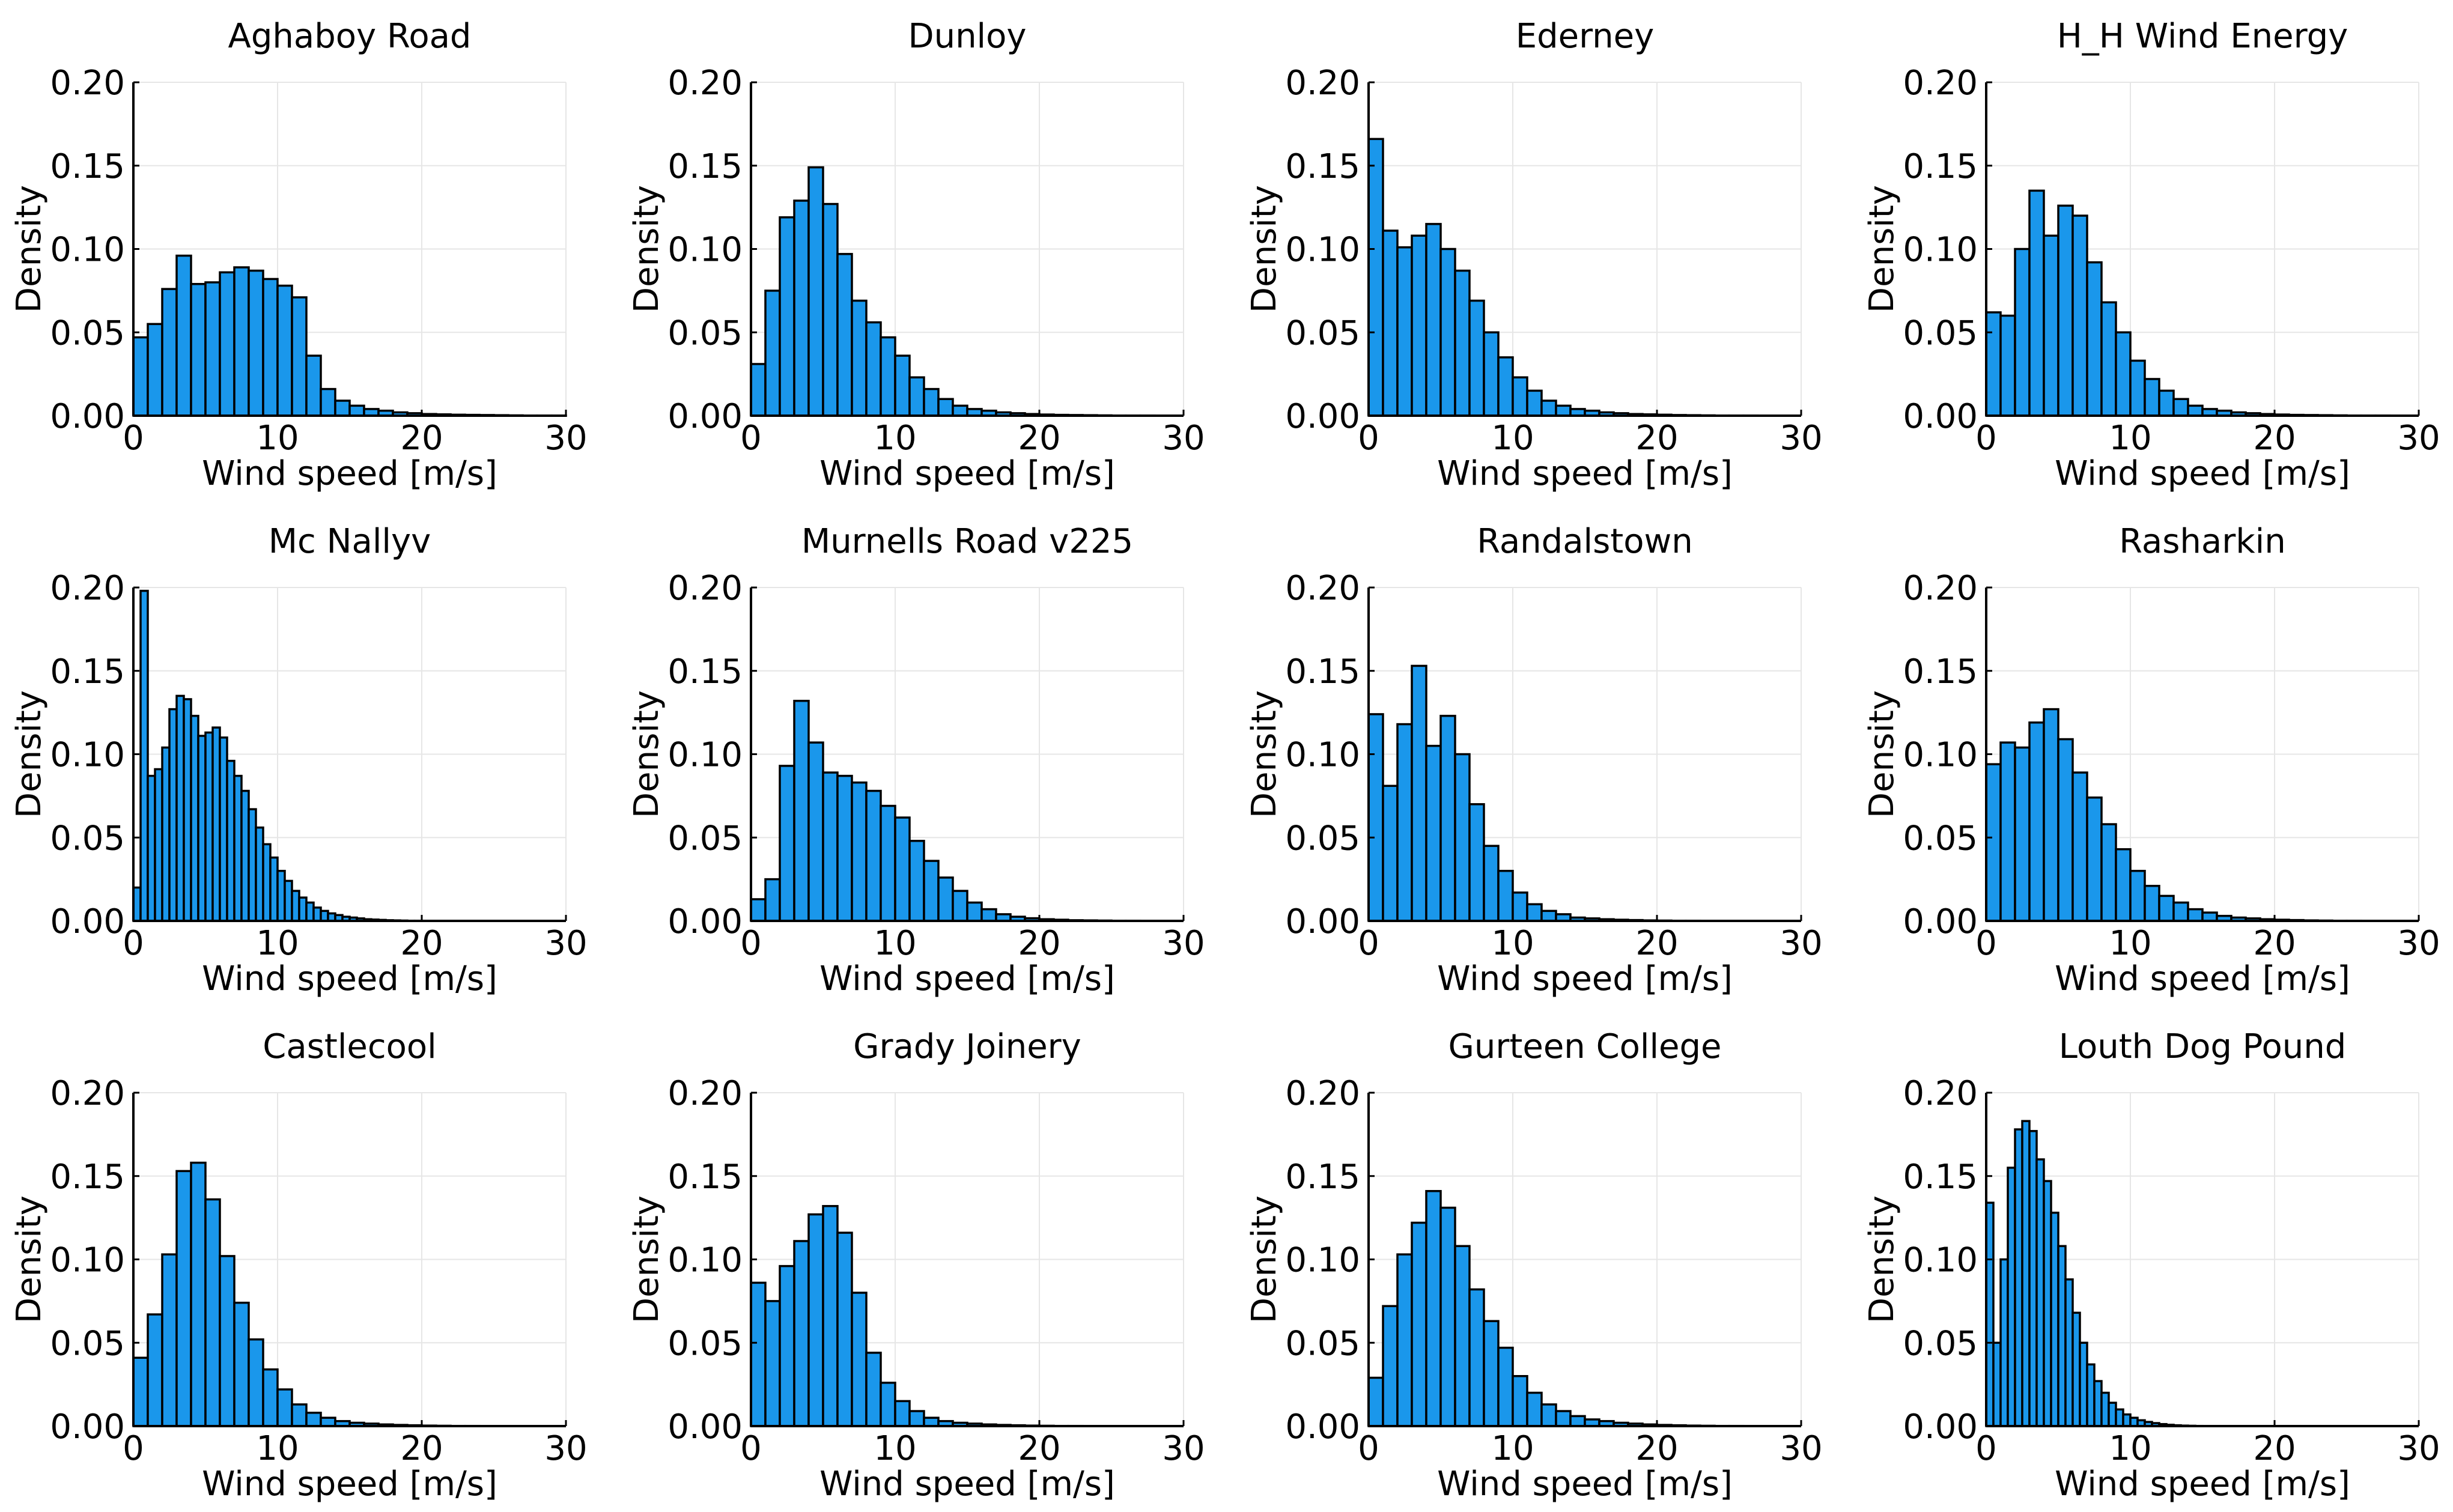 The width and height of the screenshot is (2453, 1512). What do you see at coordinates (1940, 250) in the screenshot?
I see `y-tick-label: 0.10` at bounding box center [1940, 250].